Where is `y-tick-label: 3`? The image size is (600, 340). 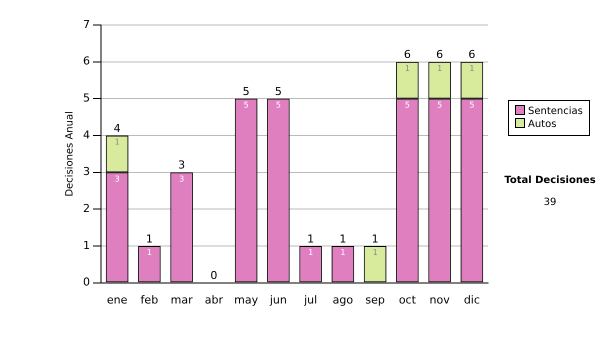 y-tick-label: 3 is located at coordinates (86, 171).